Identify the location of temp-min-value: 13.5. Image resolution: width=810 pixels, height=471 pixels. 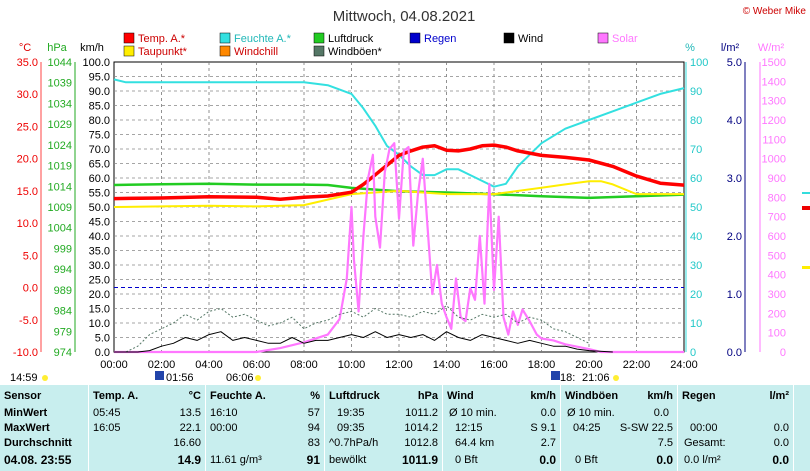
(190, 413).